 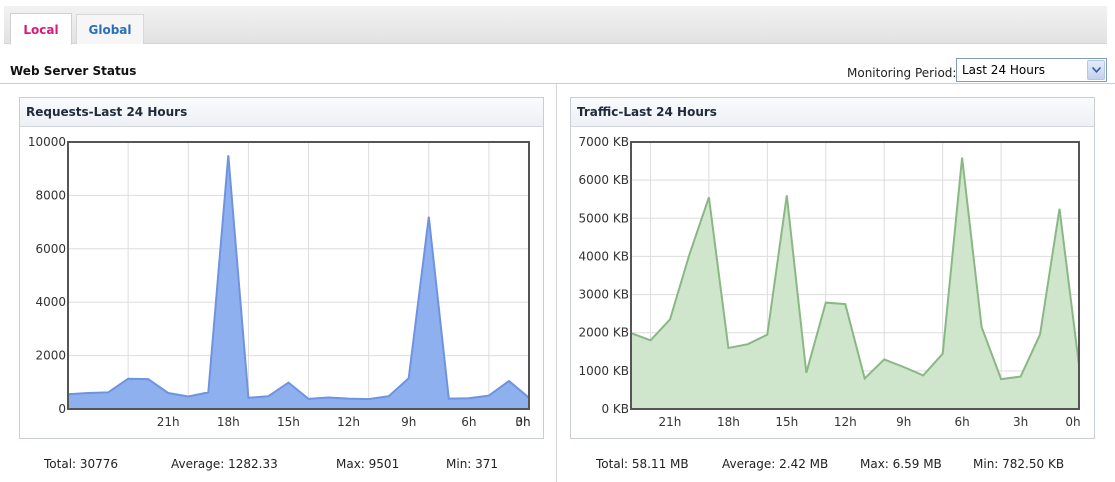 I want to click on tab-strip: Local Global, so click(x=555, y=25).